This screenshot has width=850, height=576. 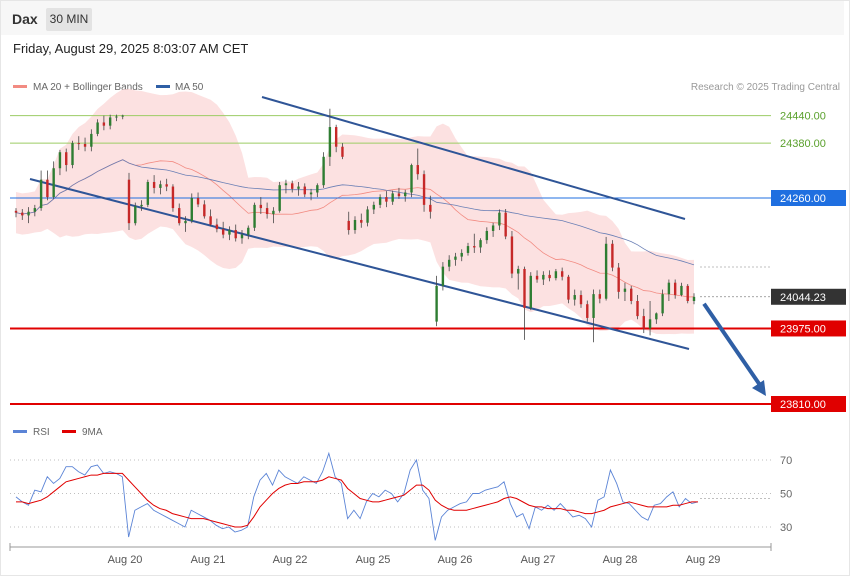 I want to click on top-bar: Dax 30 MIN, so click(x=422, y=18).